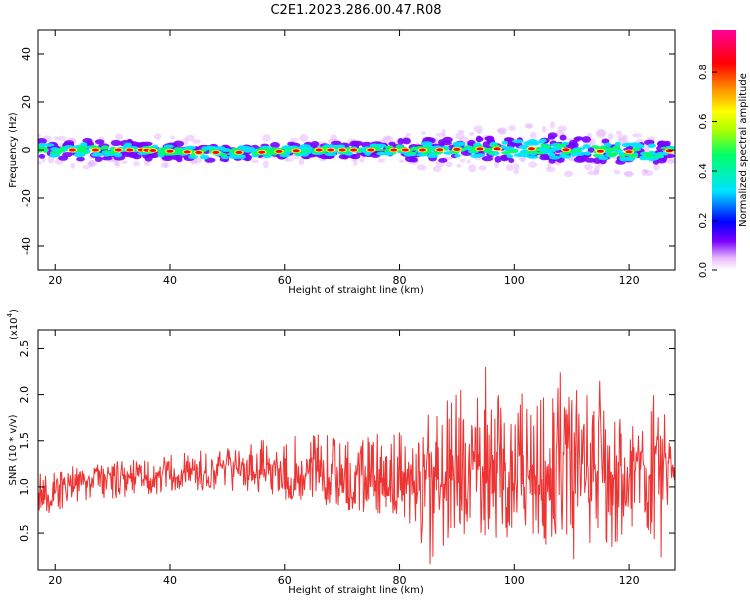  What do you see at coordinates (356, 149) in the screenshot?
I see `spectrogram-heatmap` at bounding box center [356, 149].